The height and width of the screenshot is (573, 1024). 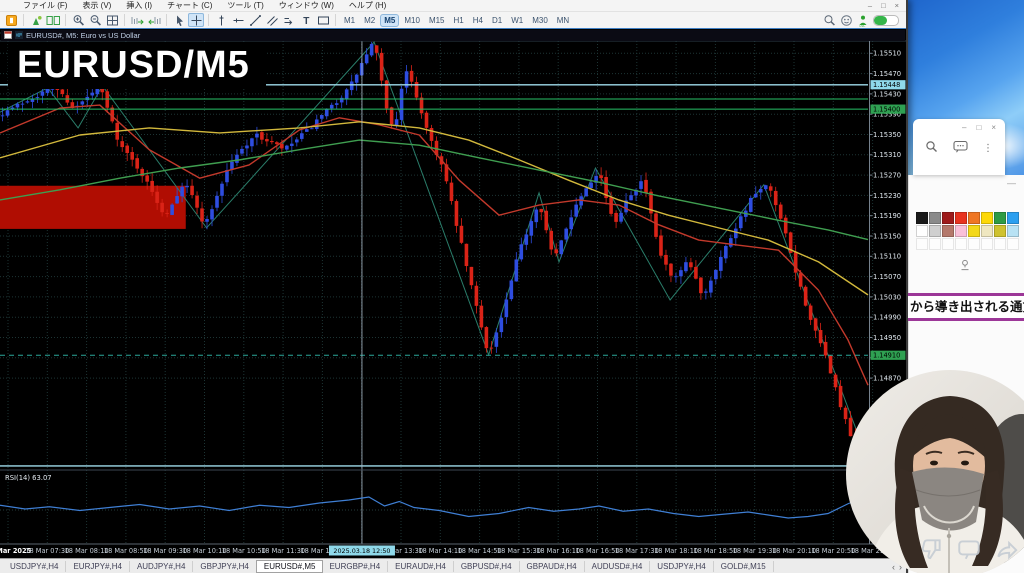 I want to click on chart-tab-euraudh4: EURAUD#,H4, so click(x=421, y=566).